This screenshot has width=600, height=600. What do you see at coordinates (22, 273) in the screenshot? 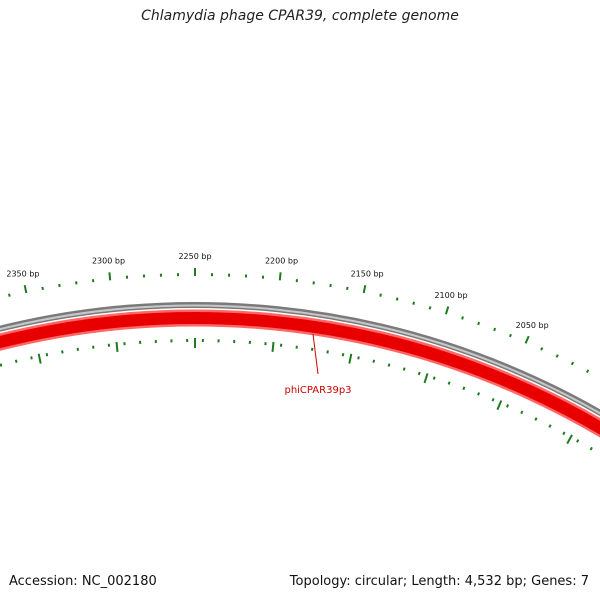
I see `scale-label: 2350 bp` at bounding box center [22, 273].